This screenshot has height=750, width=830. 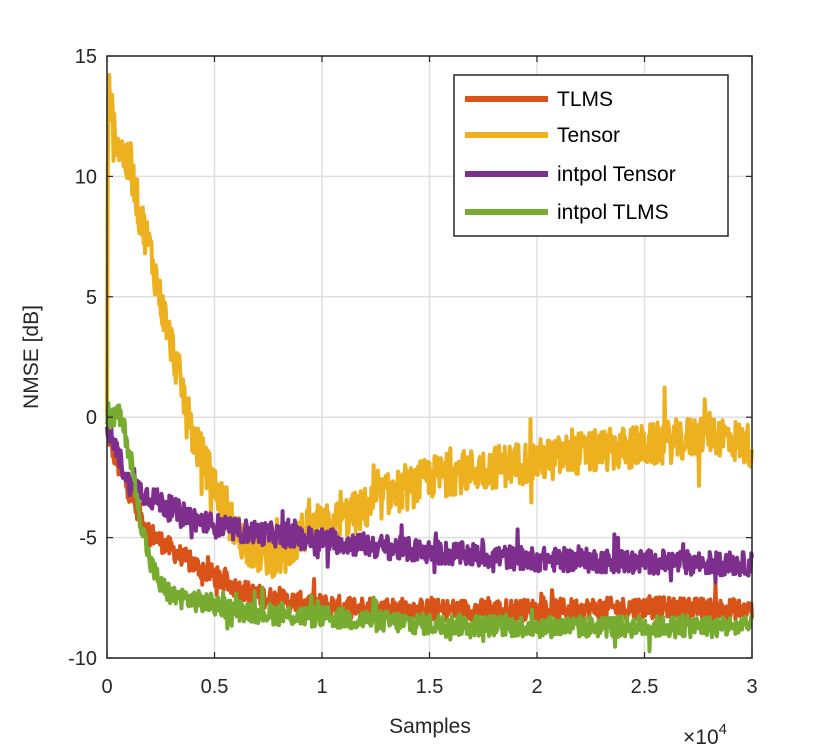 What do you see at coordinates (430, 726) in the screenshot?
I see `x-axis-label: Samples` at bounding box center [430, 726].